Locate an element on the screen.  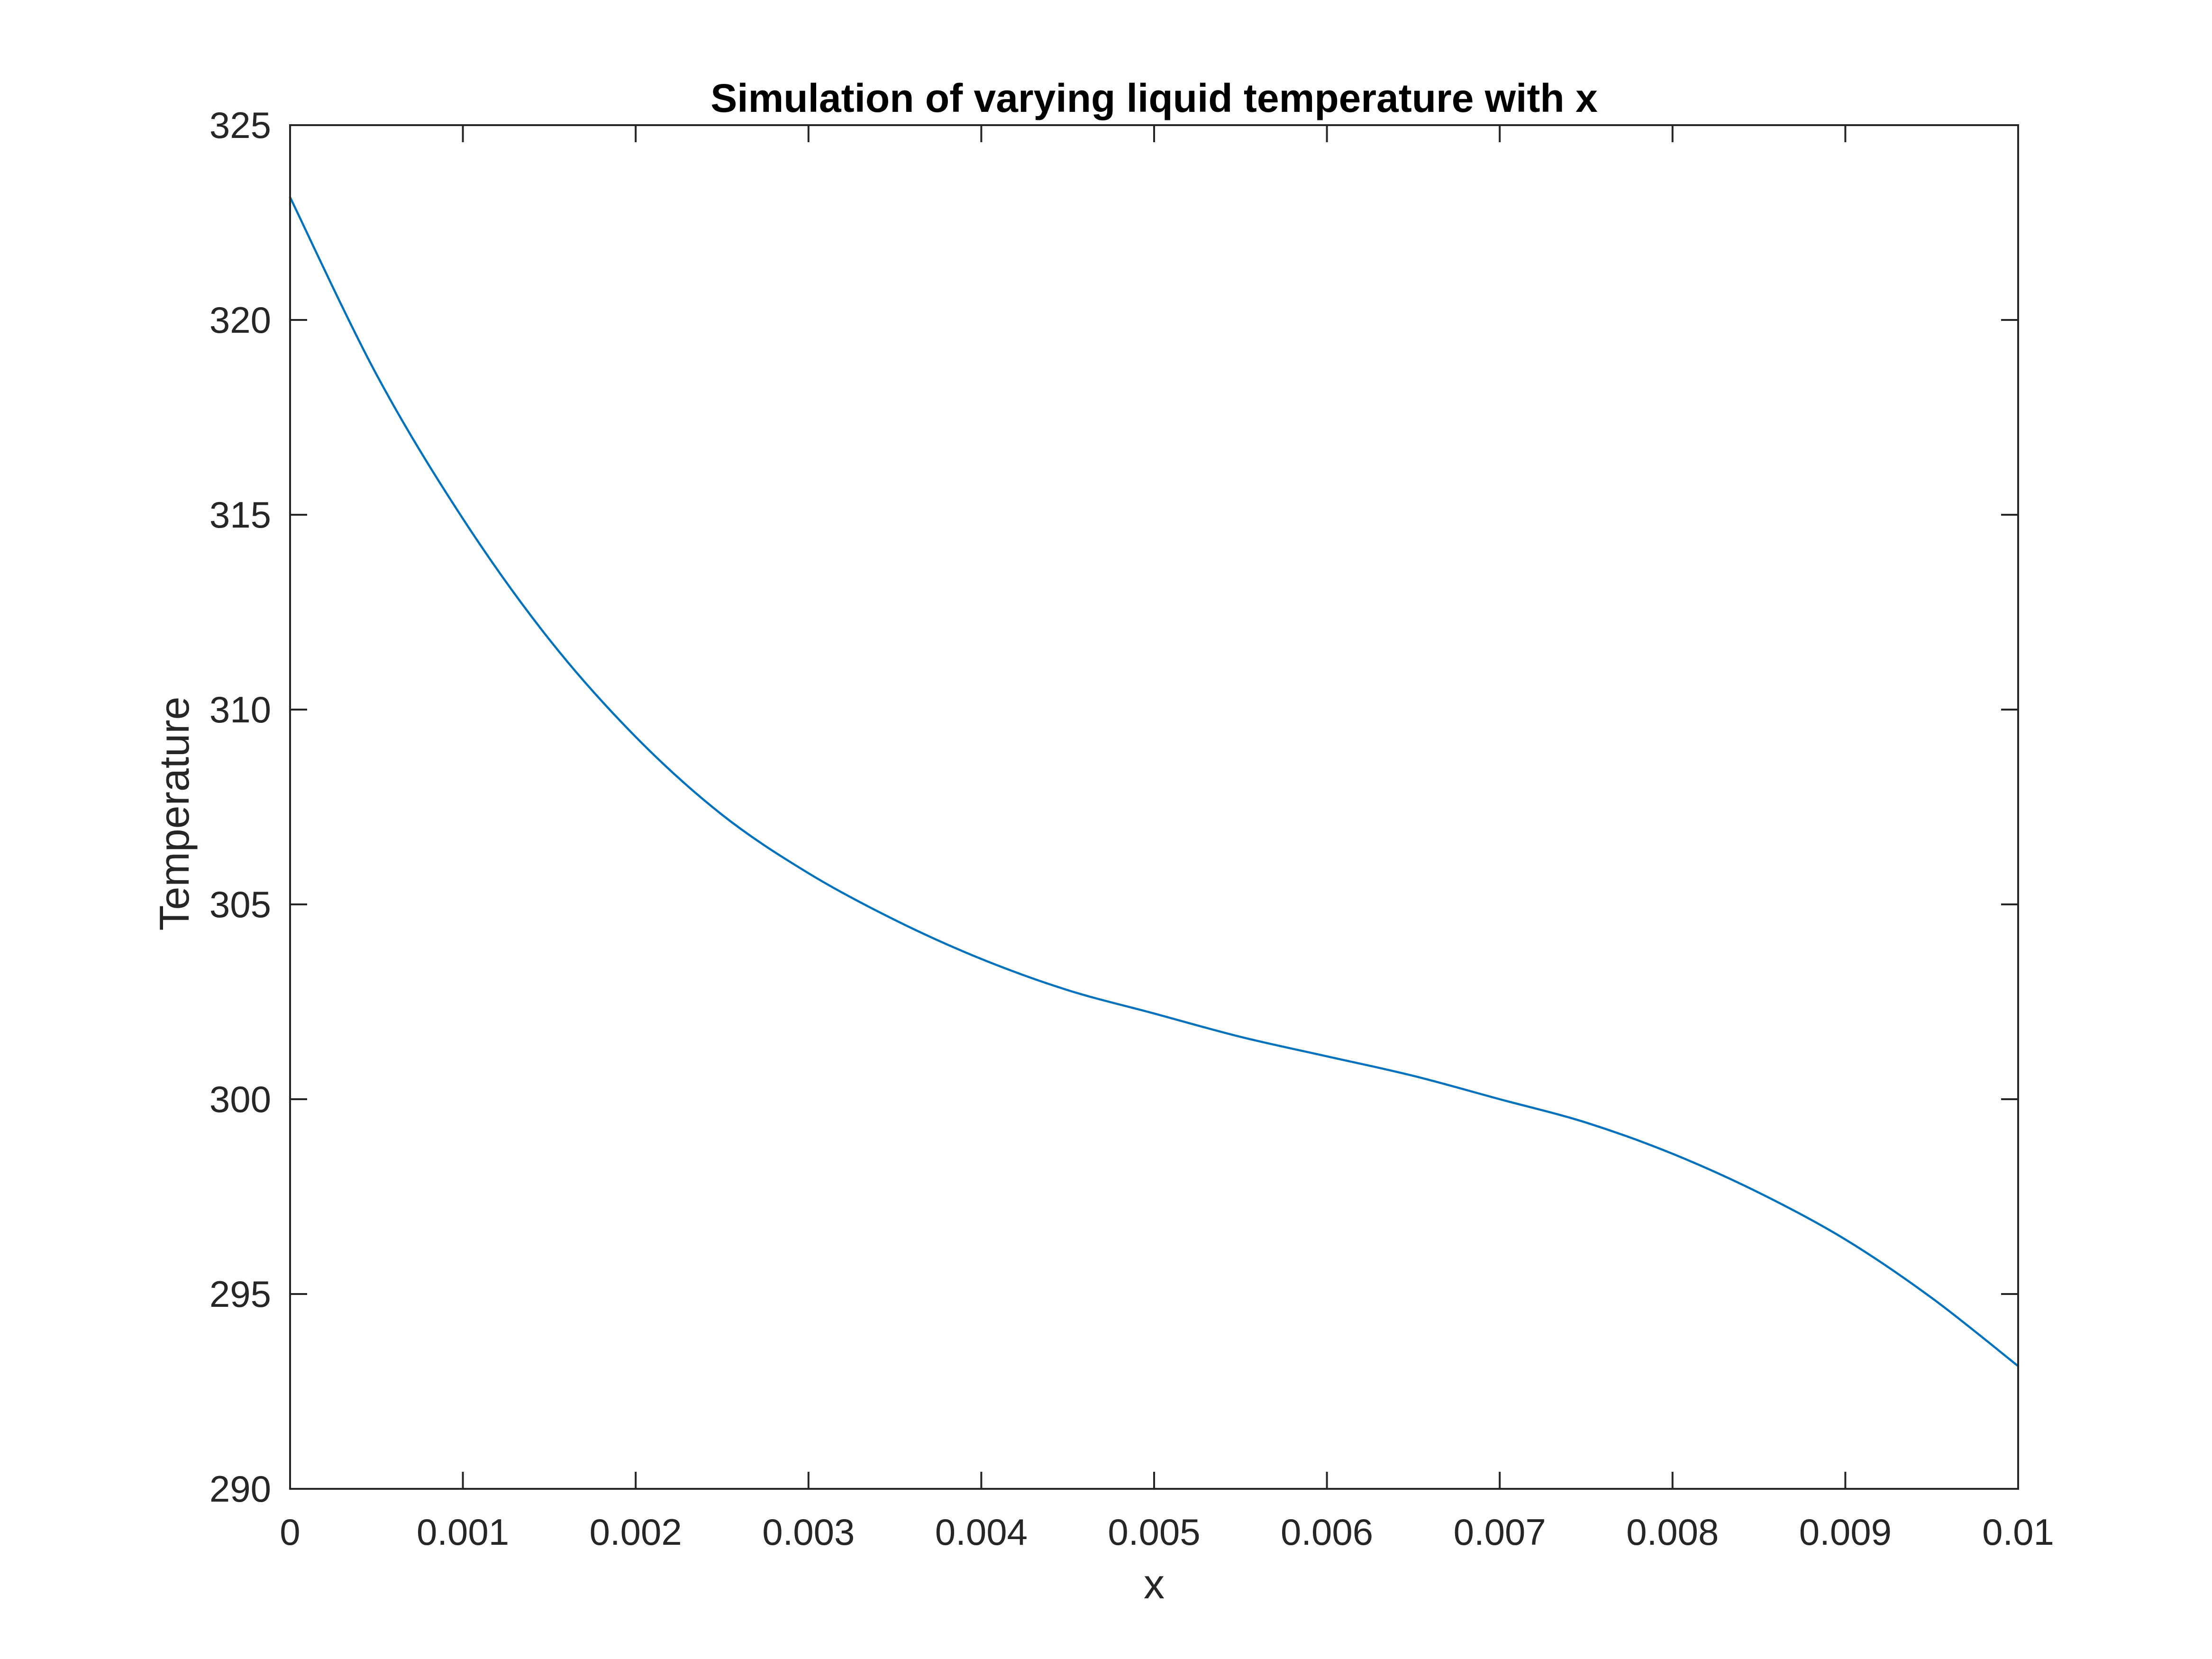
y-tick-label: 320 is located at coordinates (240, 320).